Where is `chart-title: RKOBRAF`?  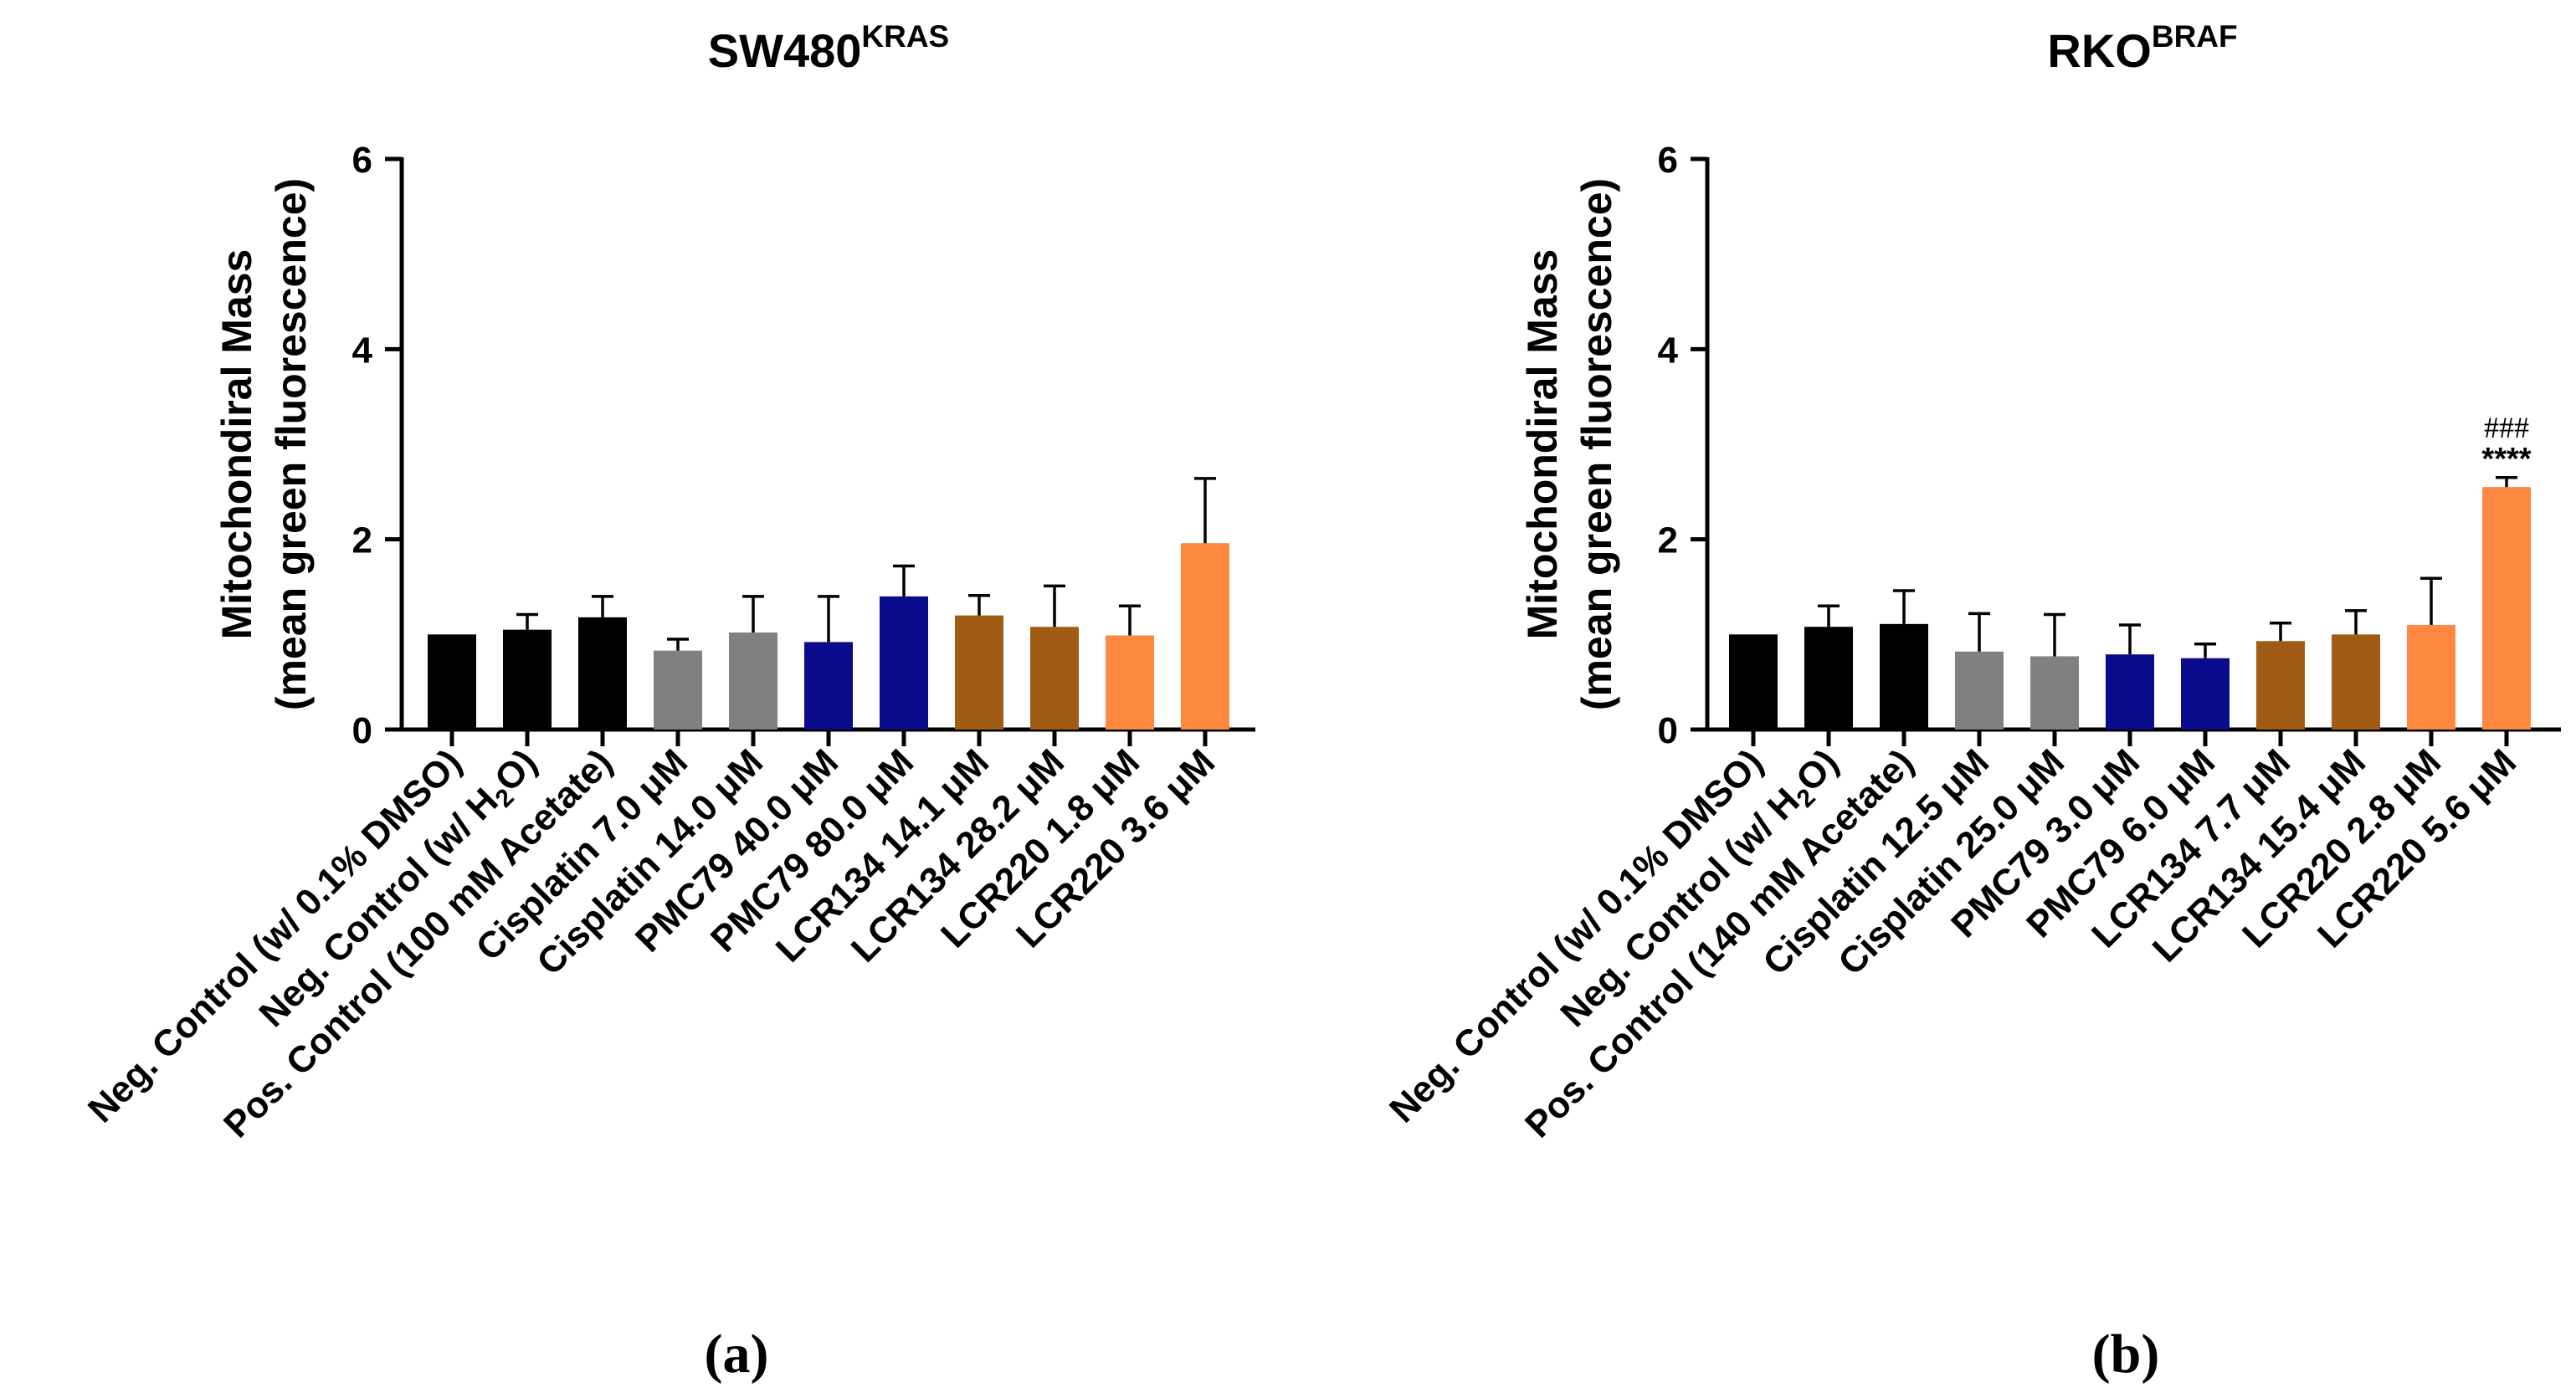 chart-title: RKOBRAF is located at coordinates (2142, 48).